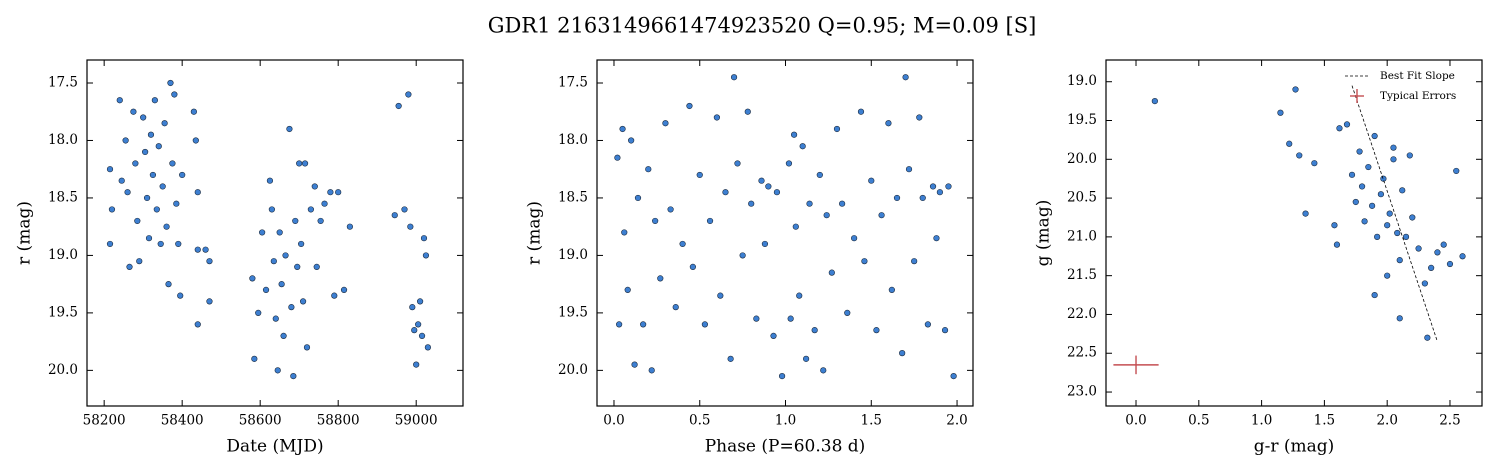  I want to click on y-tick-label: 18.5, so click(63, 197).